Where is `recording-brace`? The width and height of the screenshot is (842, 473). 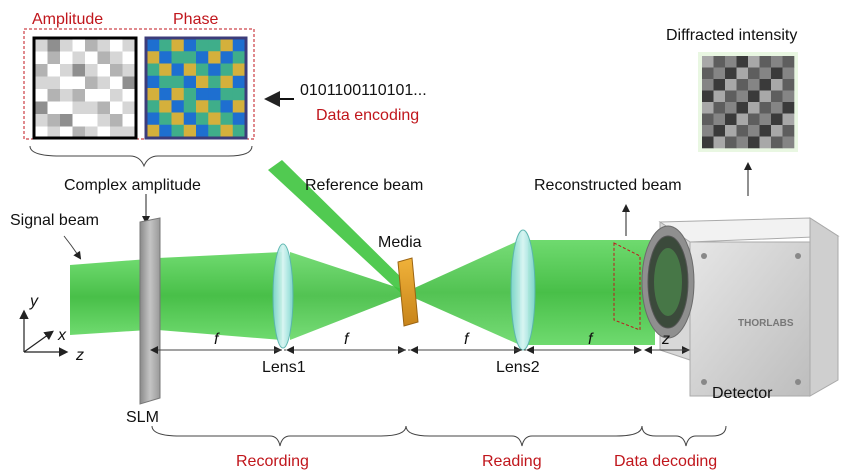 recording-brace is located at coordinates (279, 436).